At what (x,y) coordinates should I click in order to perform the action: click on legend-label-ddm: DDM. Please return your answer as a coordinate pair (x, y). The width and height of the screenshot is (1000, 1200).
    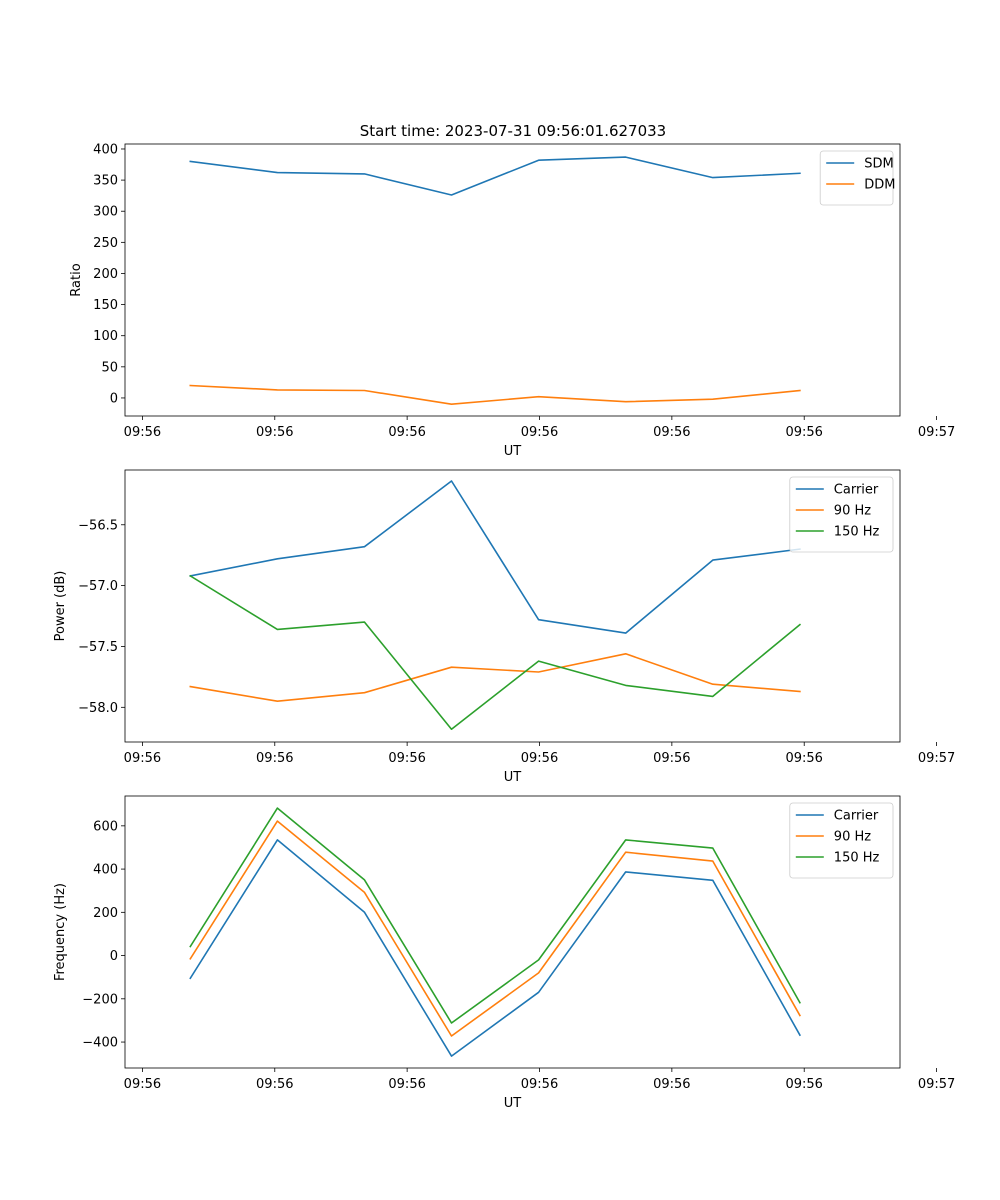
    Looking at the image, I should click on (879, 185).